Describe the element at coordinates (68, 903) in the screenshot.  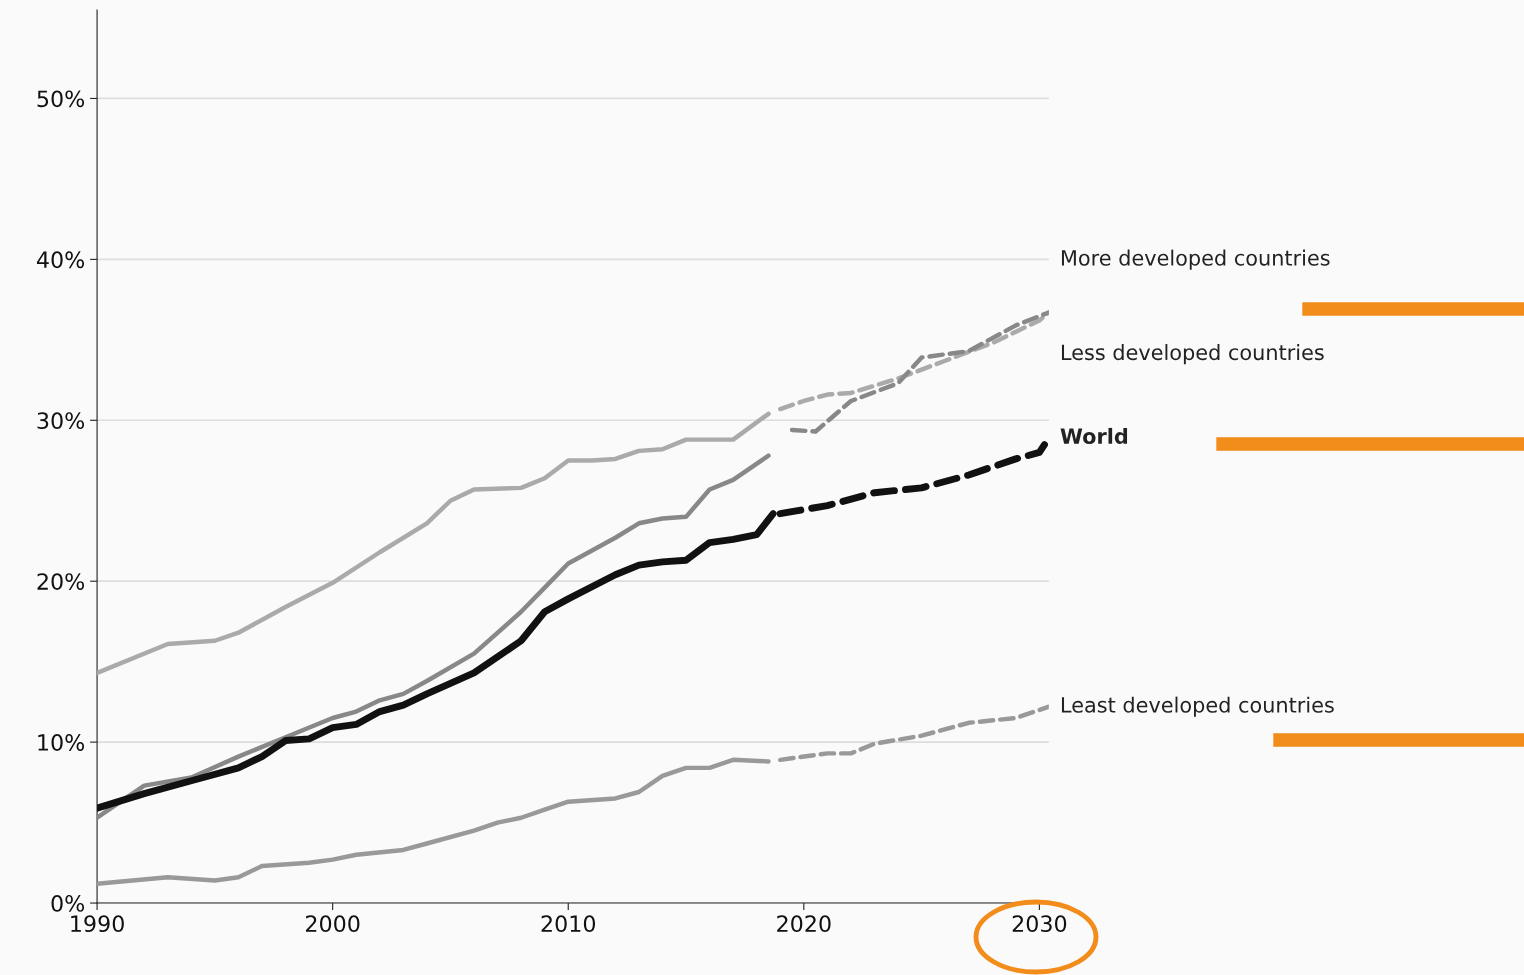
I see `y-tick-label: 0%` at that location.